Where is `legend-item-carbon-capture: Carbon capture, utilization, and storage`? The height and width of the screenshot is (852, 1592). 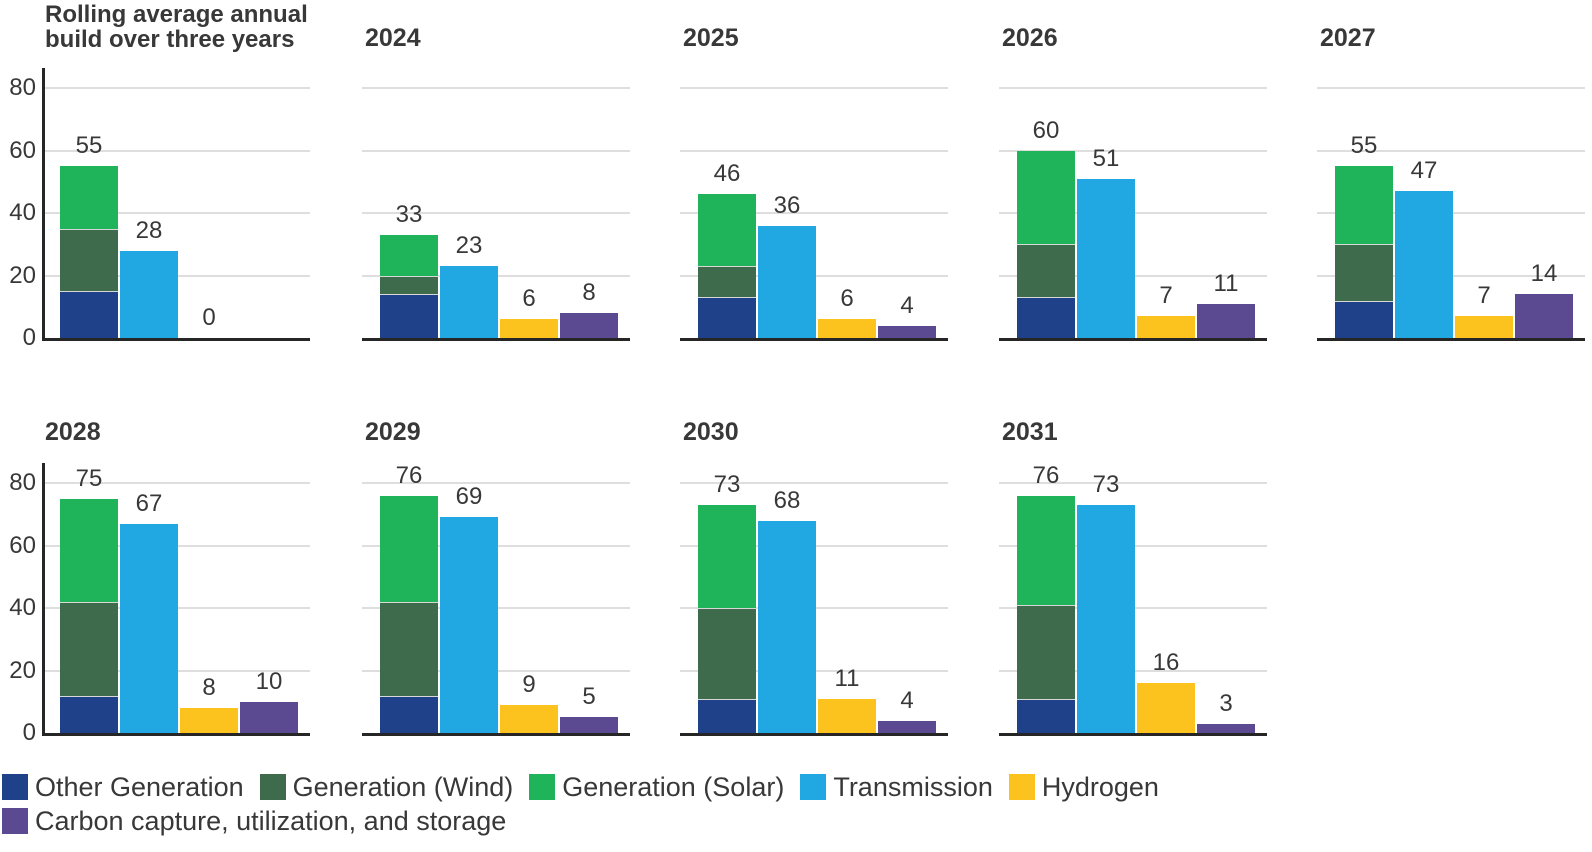
legend-item-carbon-capture: Carbon capture, utilization, and storage is located at coordinates (254, 821).